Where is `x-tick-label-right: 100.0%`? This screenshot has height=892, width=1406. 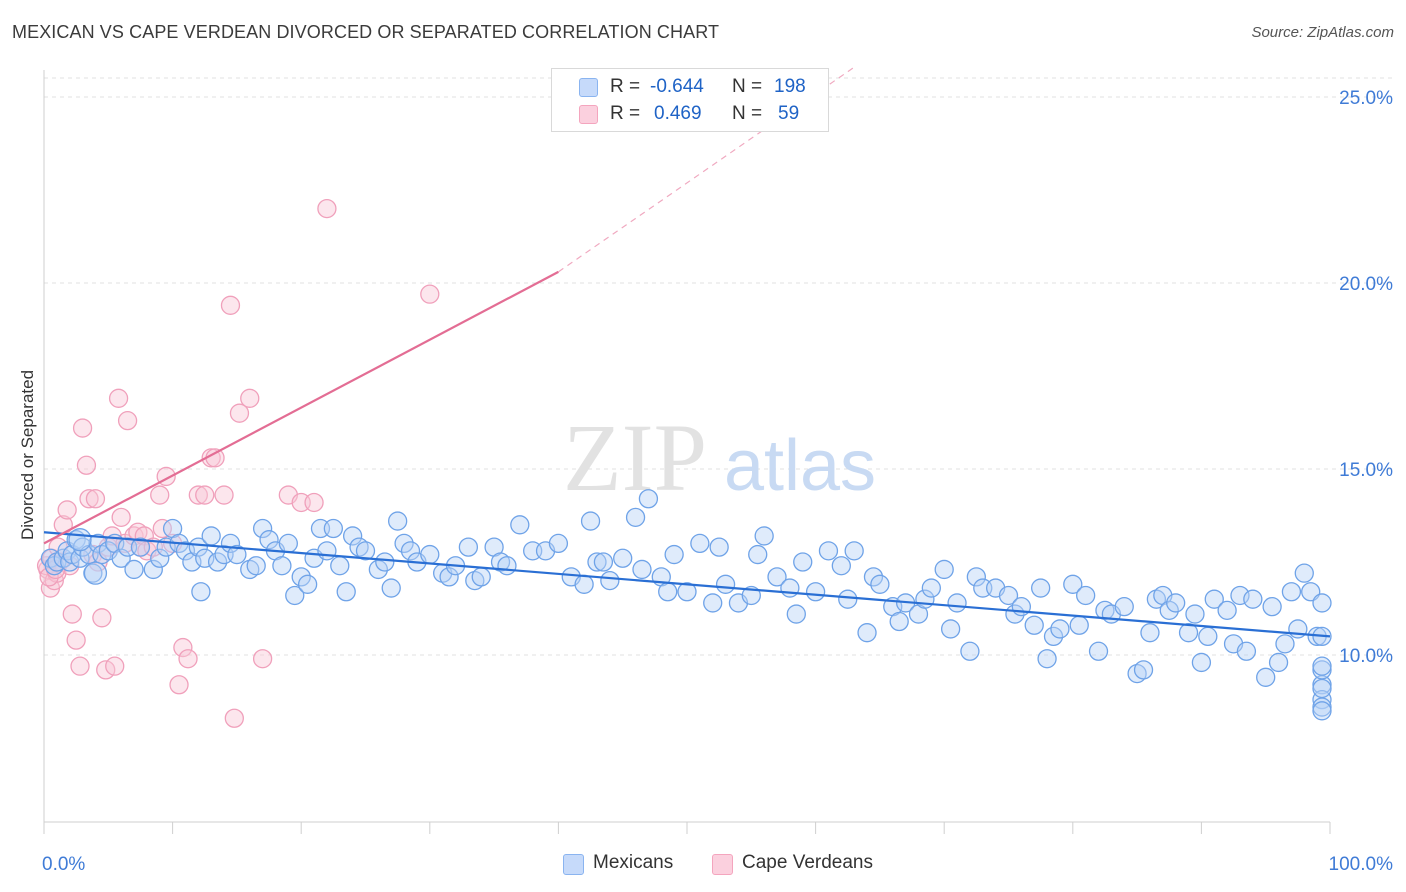
x-tick-label-right: 100.0% is located at coordinates (1361, 864).